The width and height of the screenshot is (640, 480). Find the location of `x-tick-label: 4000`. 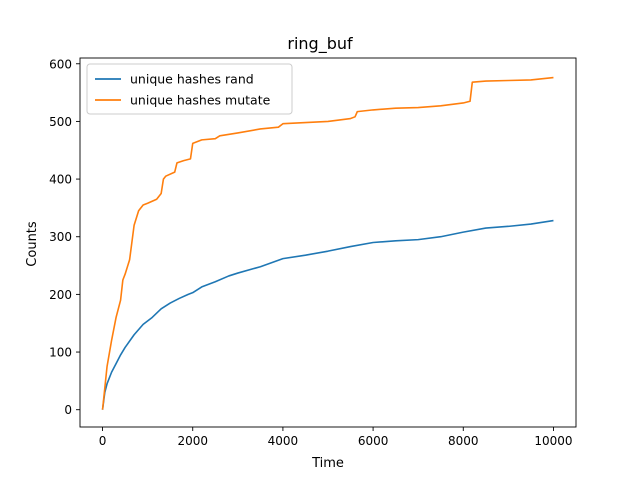

x-tick-label: 4000 is located at coordinates (283, 441).